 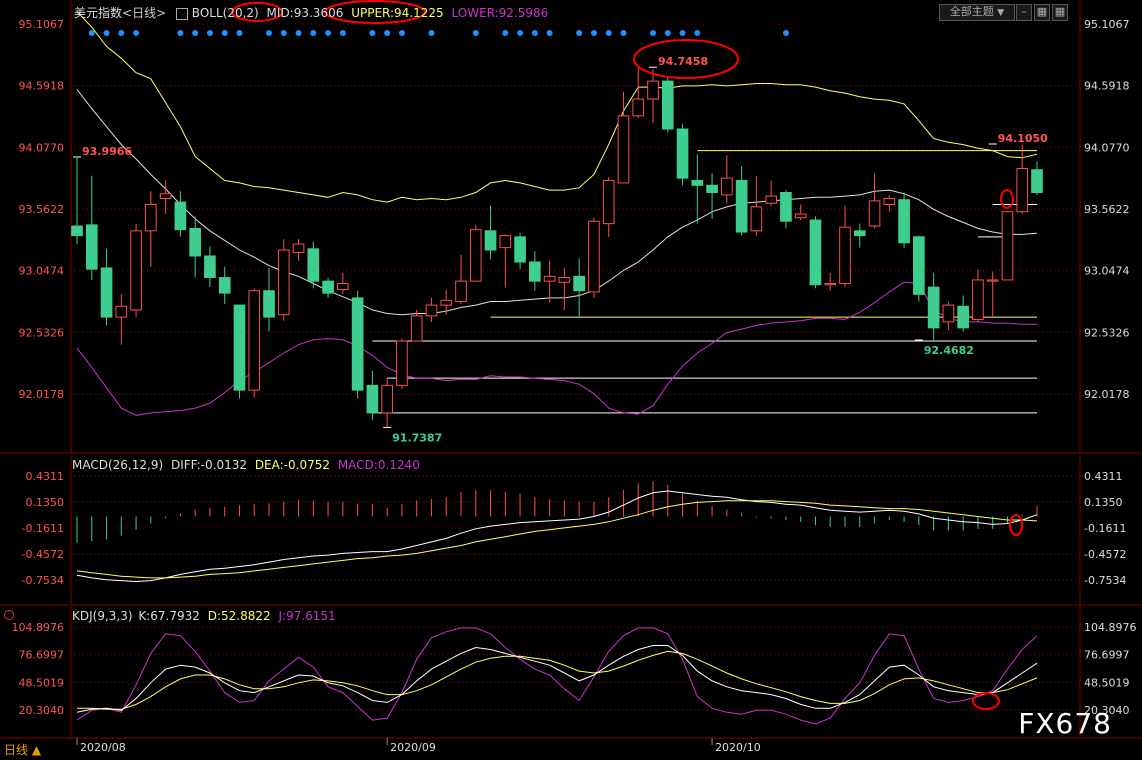 What do you see at coordinates (1105, 554) in the screenshot?
I see `macd-tick-right: -0.4572` at bounding box center [1105, 554].